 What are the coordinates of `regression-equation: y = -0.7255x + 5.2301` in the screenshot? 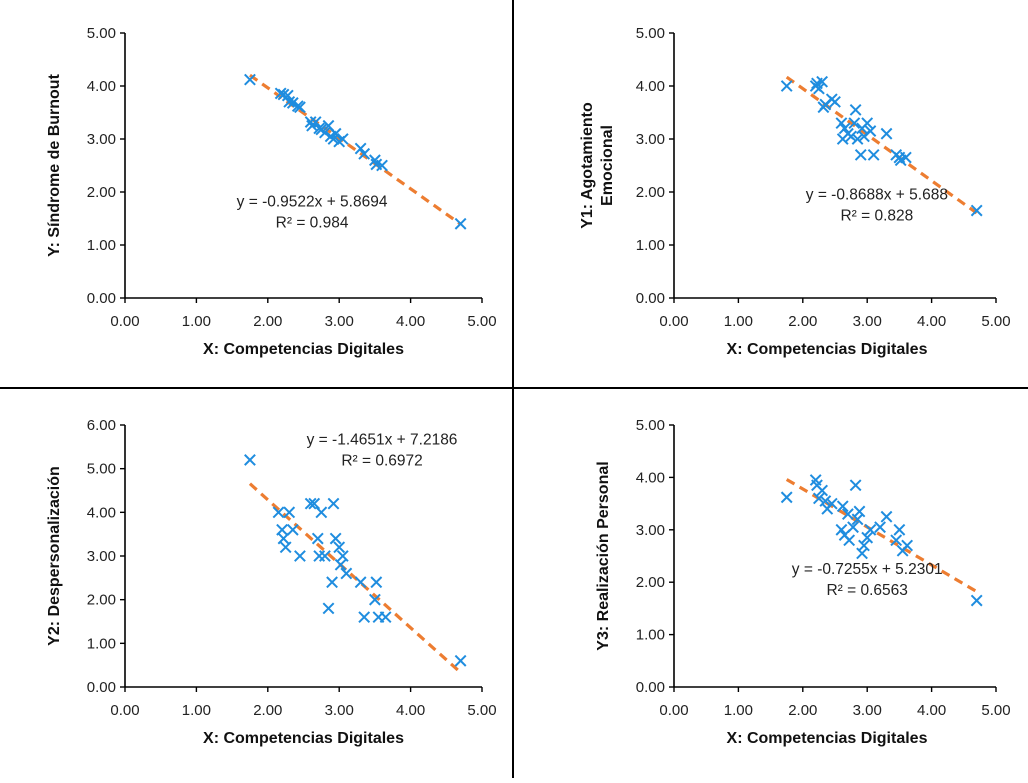 It's located at (867, 569).